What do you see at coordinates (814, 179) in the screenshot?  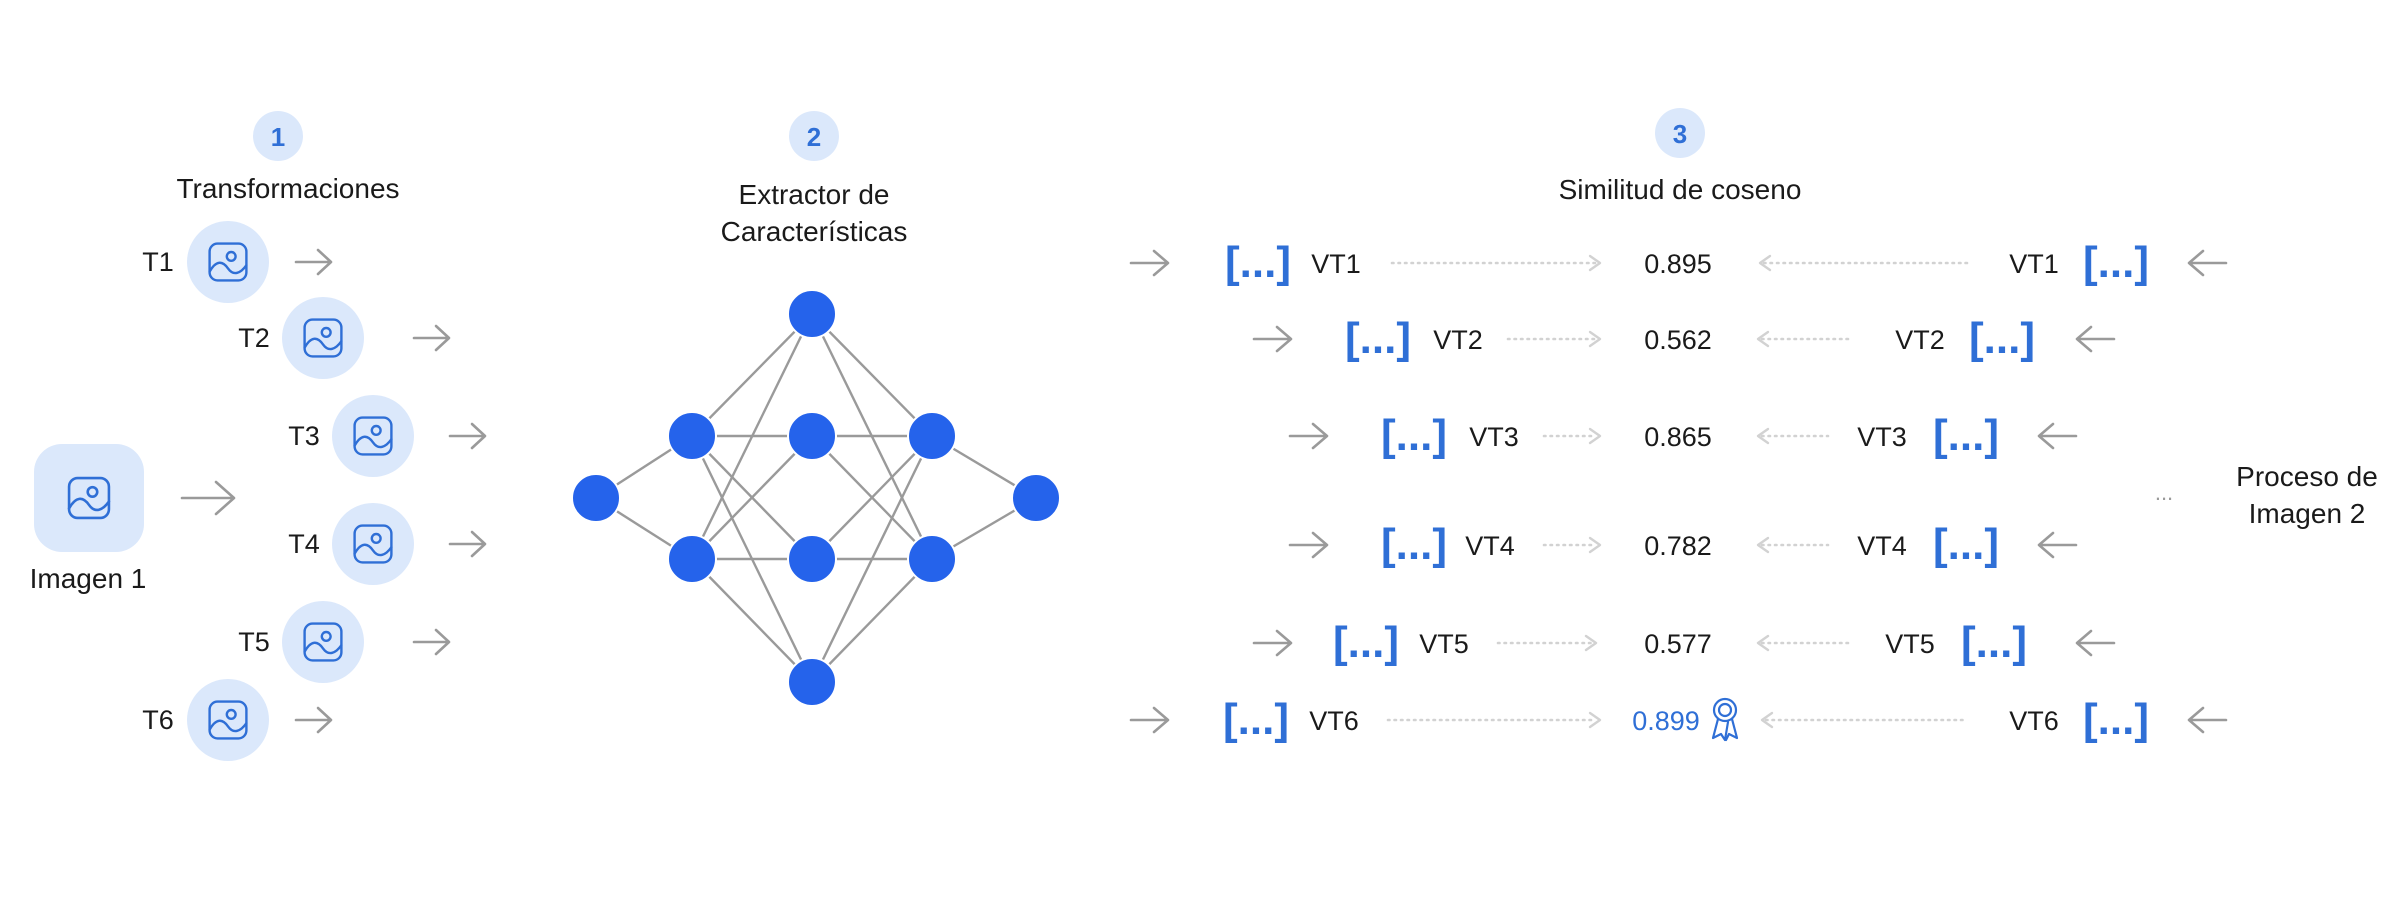 I see `step-2-header: 2 Extractor de Características` at bounding box center [814, 179].